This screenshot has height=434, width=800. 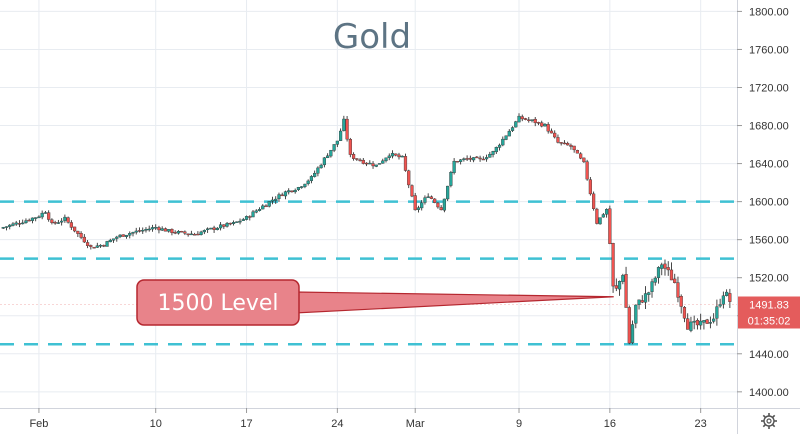 I want to click on x-tick-label: Mar, so click(x=415, y=424).